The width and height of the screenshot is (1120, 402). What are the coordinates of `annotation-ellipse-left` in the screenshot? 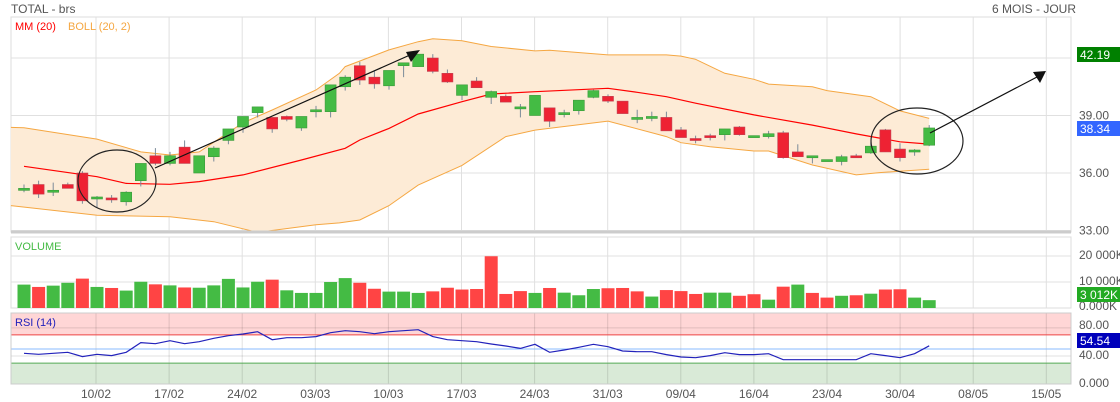 It's located at (117, 181).